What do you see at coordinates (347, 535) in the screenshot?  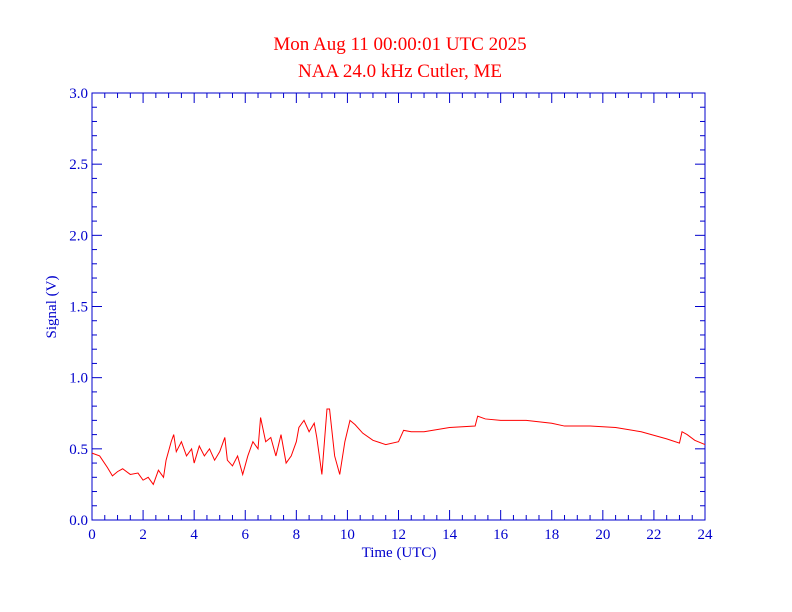 I see `x-tick-label: 10` at bounding box center [347, 535].